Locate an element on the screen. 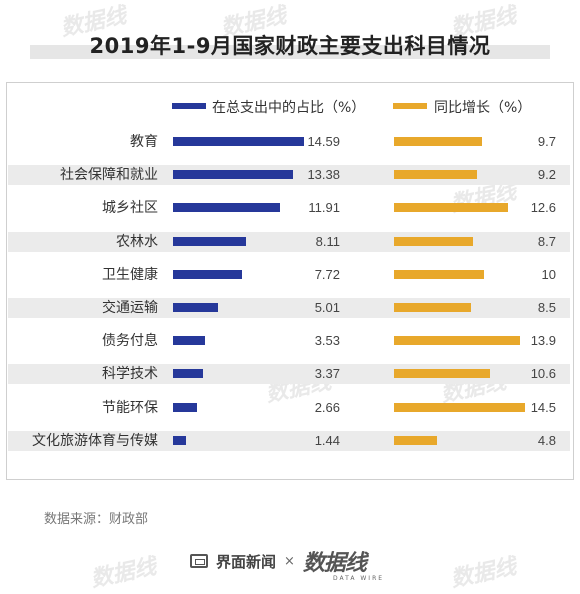 This screenshot has height=594, width=580. legend-swatch-growth is located at coordinates (410, 106).